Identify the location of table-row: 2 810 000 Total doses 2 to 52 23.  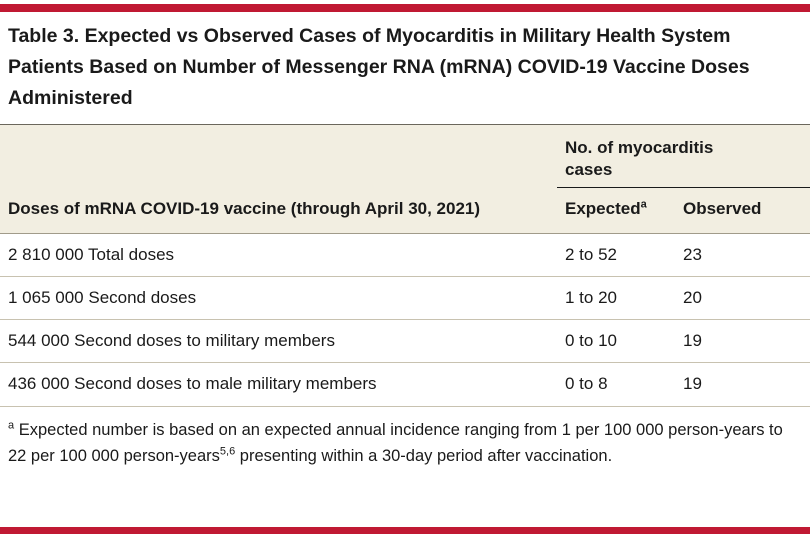
(405, 254).